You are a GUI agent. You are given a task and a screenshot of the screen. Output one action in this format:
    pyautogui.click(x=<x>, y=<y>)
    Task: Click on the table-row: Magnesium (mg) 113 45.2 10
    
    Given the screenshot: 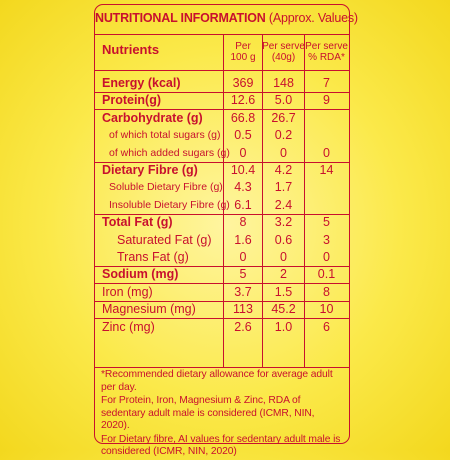 What is the action you would take?
    pyautogui.click(x=222, y=309)
    